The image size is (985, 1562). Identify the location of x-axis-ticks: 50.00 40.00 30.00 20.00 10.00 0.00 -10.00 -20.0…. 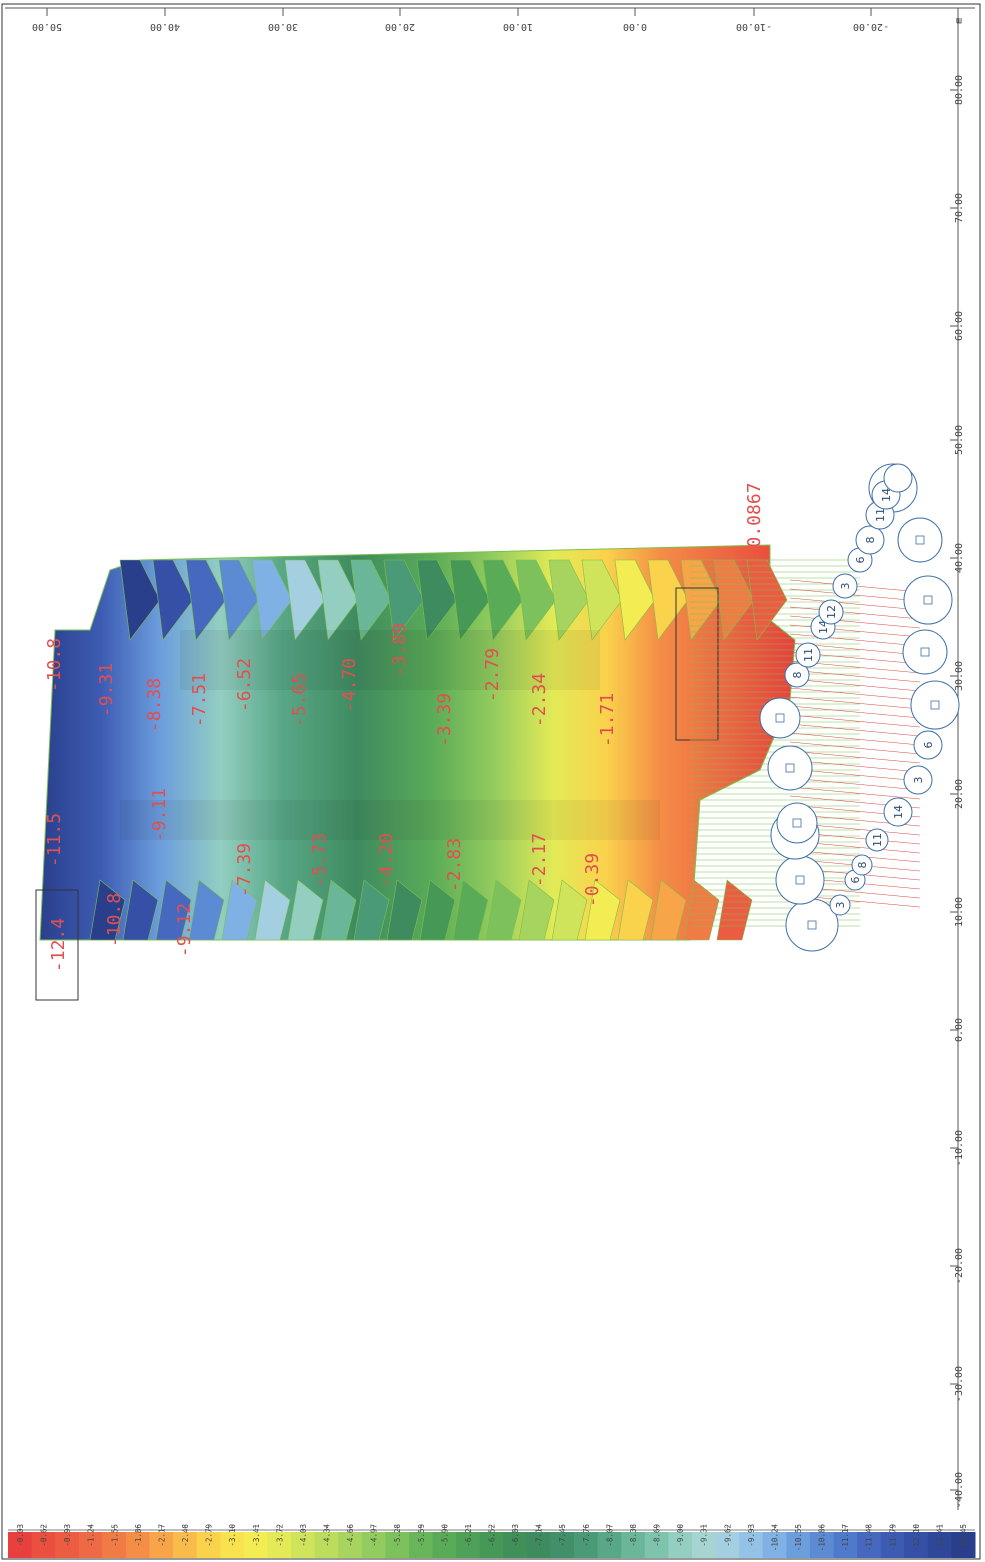
(460, 20).